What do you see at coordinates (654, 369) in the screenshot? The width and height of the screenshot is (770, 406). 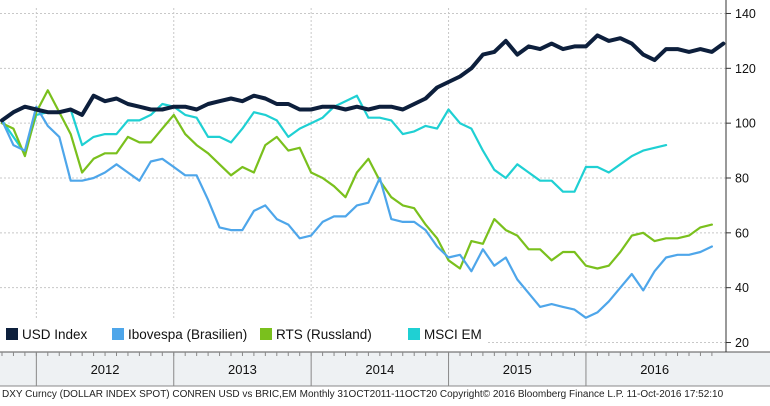 I see `x-year-label: 2016` at bounding box center [654, 369].